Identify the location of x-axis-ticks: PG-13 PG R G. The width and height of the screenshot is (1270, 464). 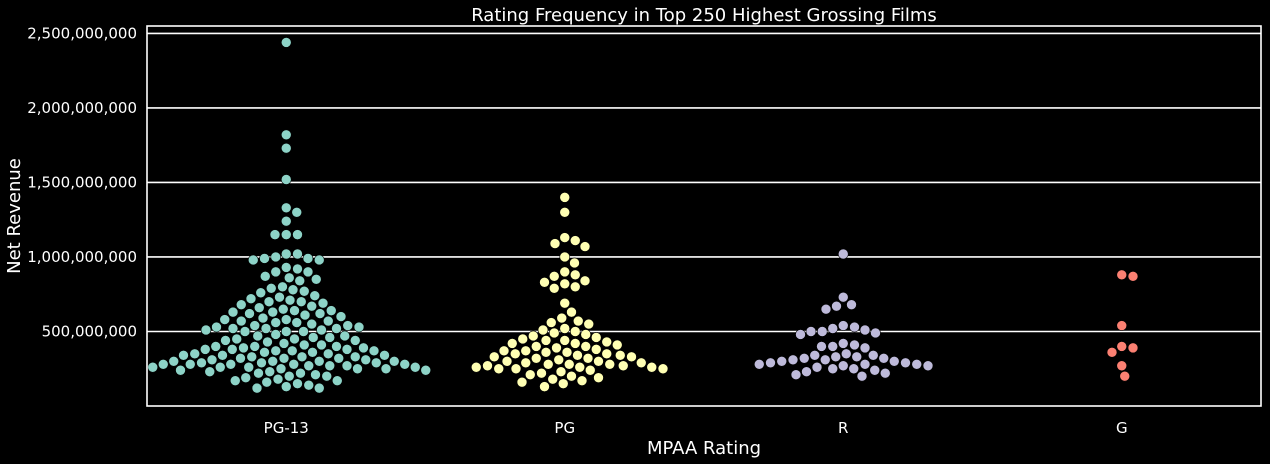
(696, 428).